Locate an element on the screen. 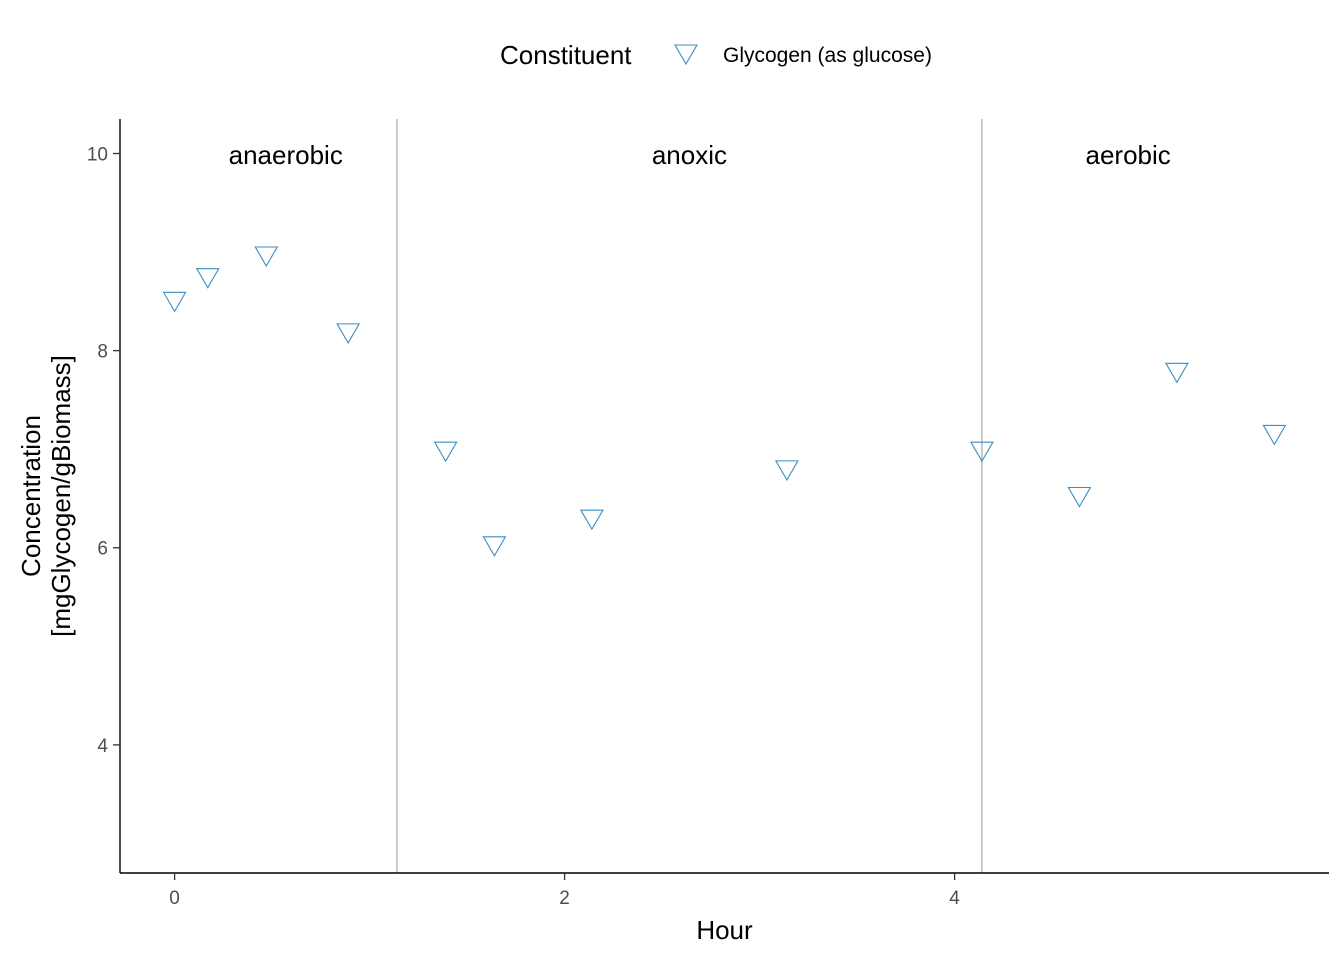 This screenshot has height=960, width=1344. legend-label-glycogen: Glycogen (as glucose) is located at coordinates (827, 55).